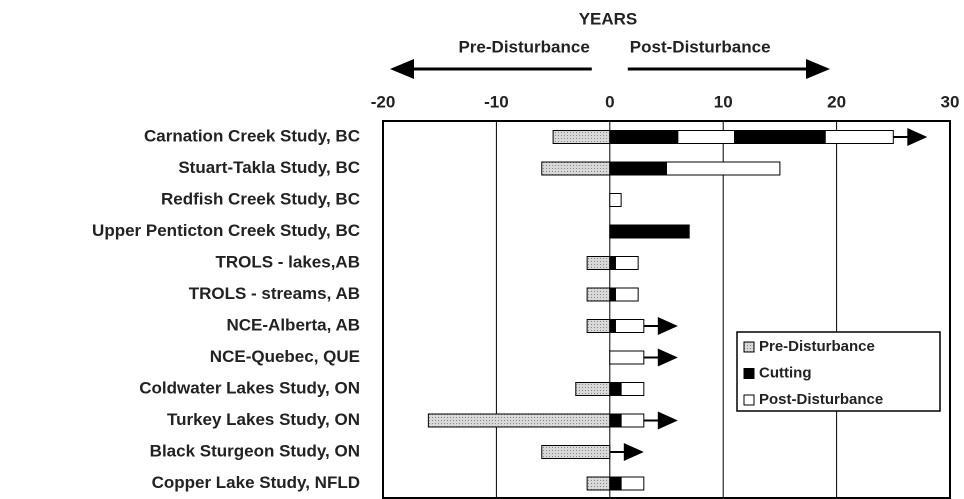 The height and width of the screenshot is (499, 964). I want to click on x-axis-label: YEARS, so click(608, 18).